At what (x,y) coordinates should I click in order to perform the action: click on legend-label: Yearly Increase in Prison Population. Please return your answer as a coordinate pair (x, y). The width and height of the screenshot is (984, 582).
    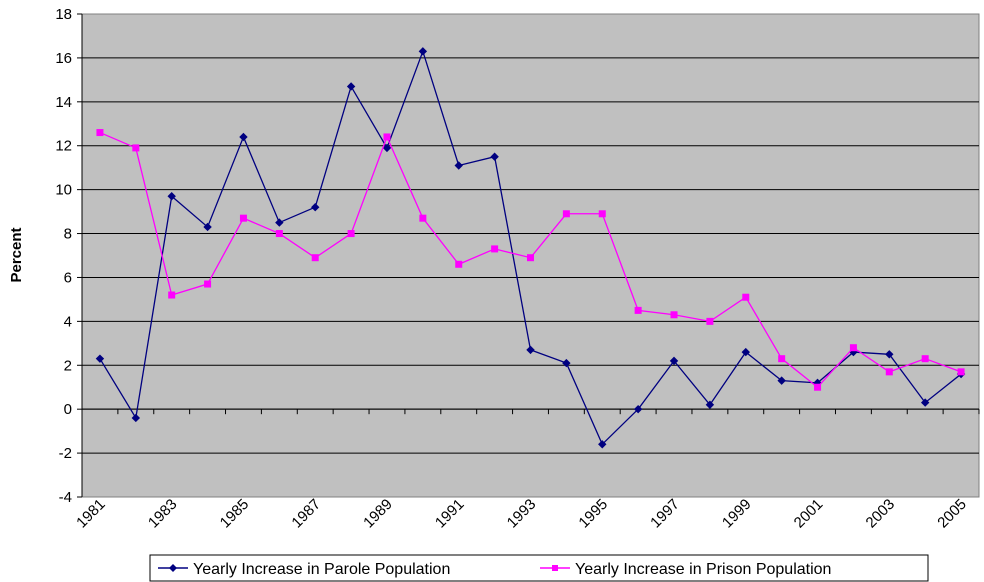
    Looking at the image, I should click on (703, 569).